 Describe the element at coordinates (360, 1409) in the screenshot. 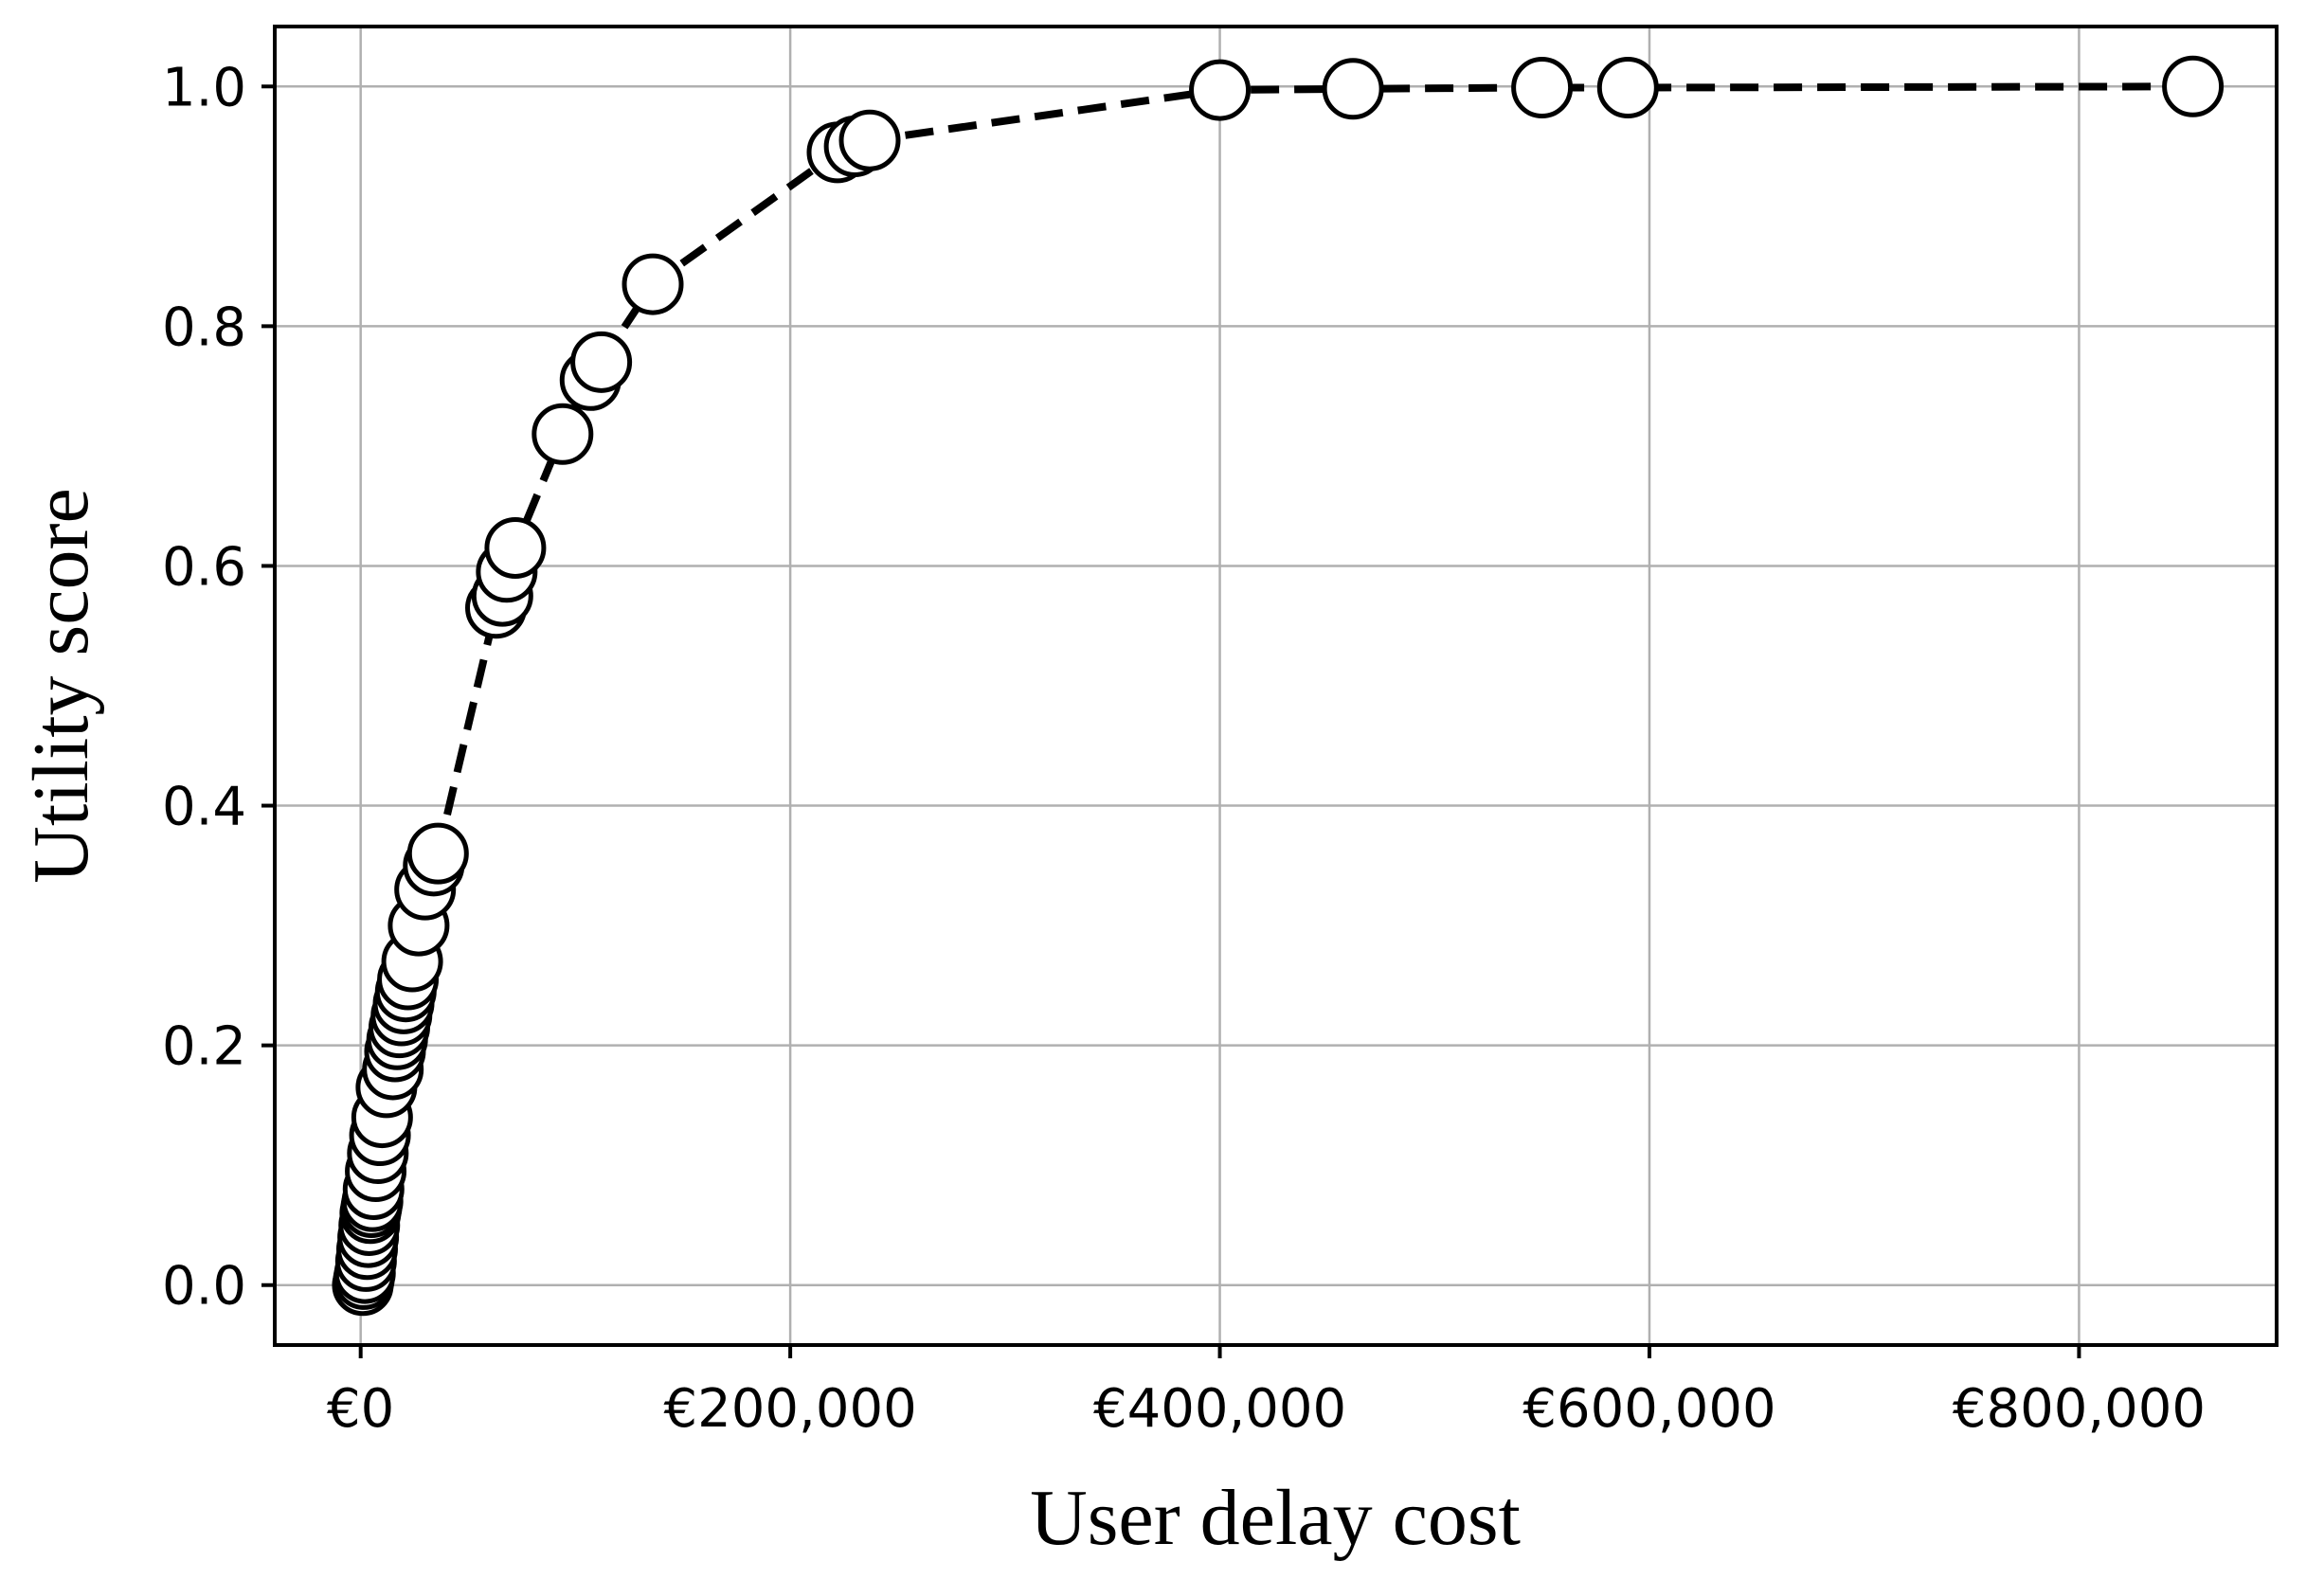

I see `x-tick-label: €0` at that location.